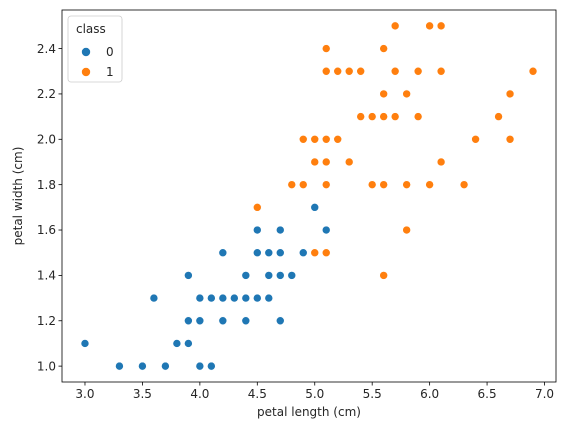  What do you see at coordinates (46, 185) in the screenshot?
I see `y-tick-label-4: 1.8` at bounding box center [46, 185].